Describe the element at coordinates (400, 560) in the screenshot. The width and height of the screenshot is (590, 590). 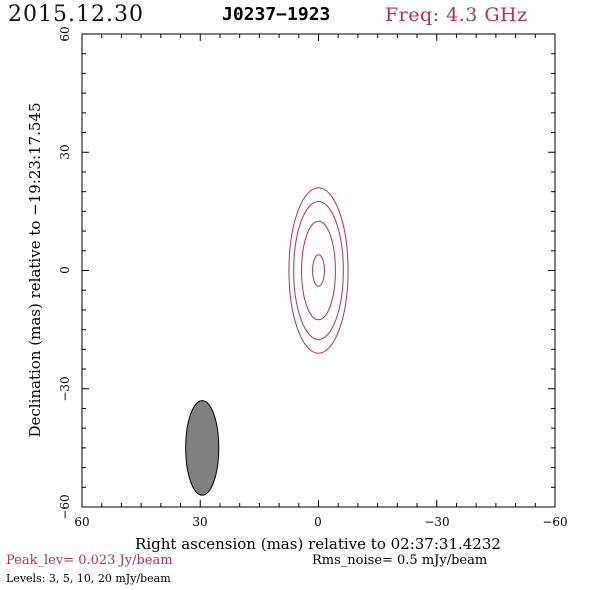
I see `rms-noise-text: Rms_noise= 0.5 mJy/beam` at that location.